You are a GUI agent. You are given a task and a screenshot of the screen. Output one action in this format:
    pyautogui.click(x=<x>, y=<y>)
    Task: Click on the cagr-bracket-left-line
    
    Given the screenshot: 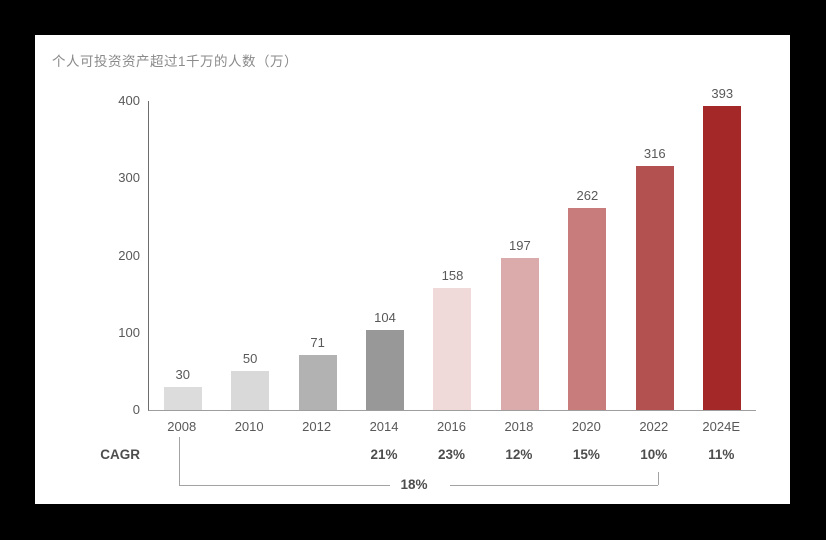 What is the action you would take?
    pyautogui.click(x=179, y=461)
    